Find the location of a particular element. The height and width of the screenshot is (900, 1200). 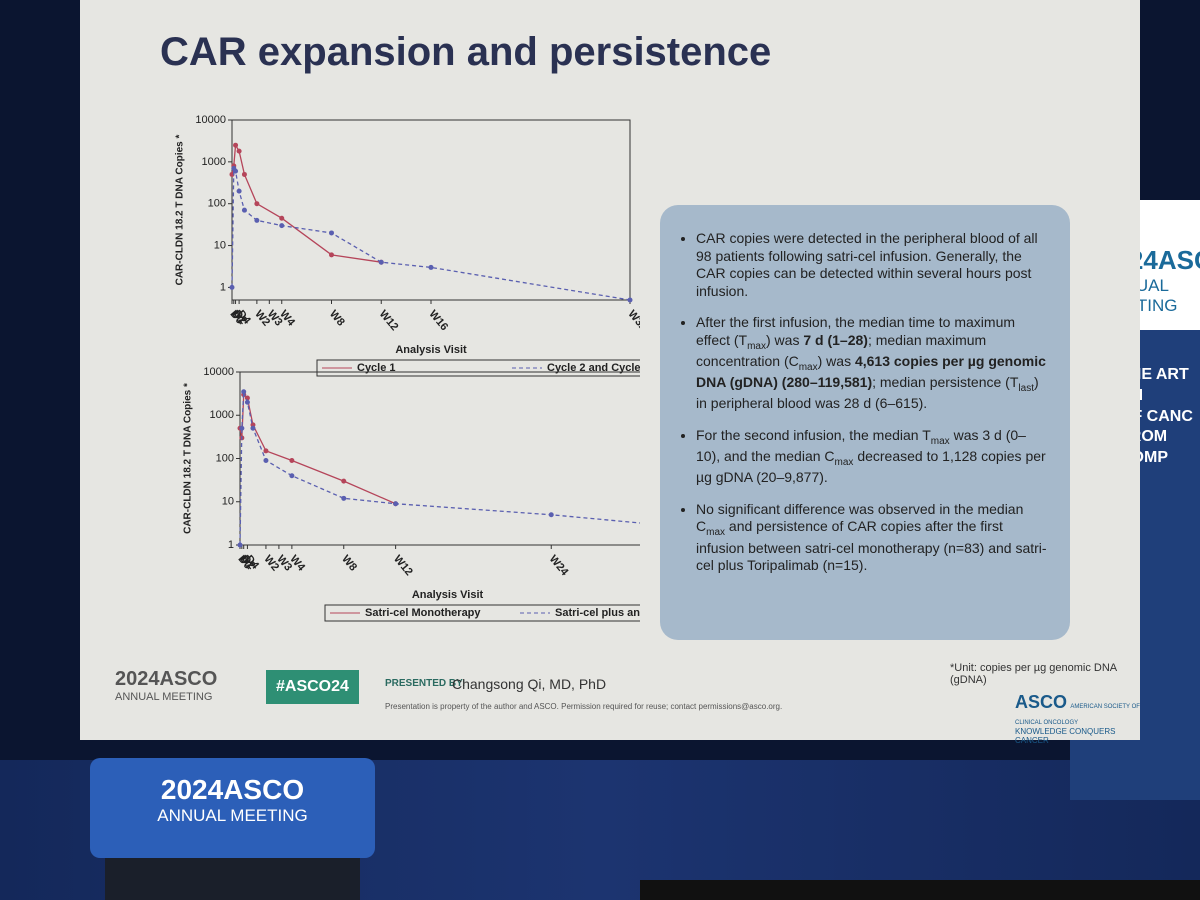

panel-table is located at coordinates (920, 890).